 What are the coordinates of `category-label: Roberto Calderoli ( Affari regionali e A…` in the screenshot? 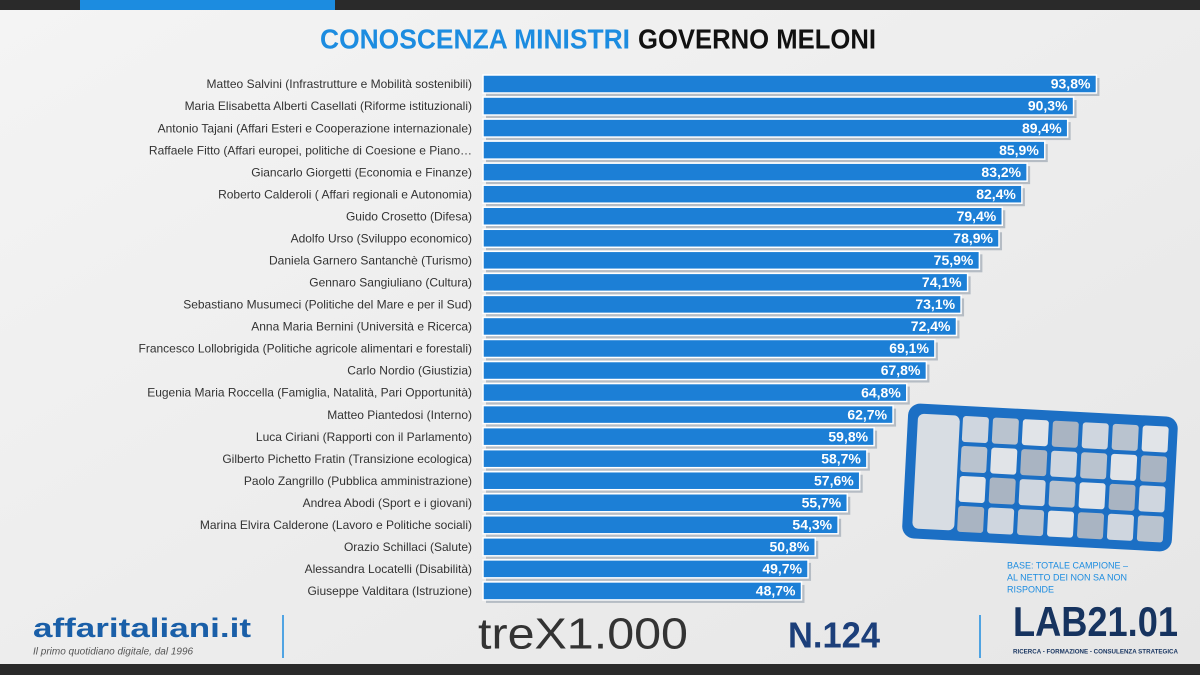 It's located at (345, 194).